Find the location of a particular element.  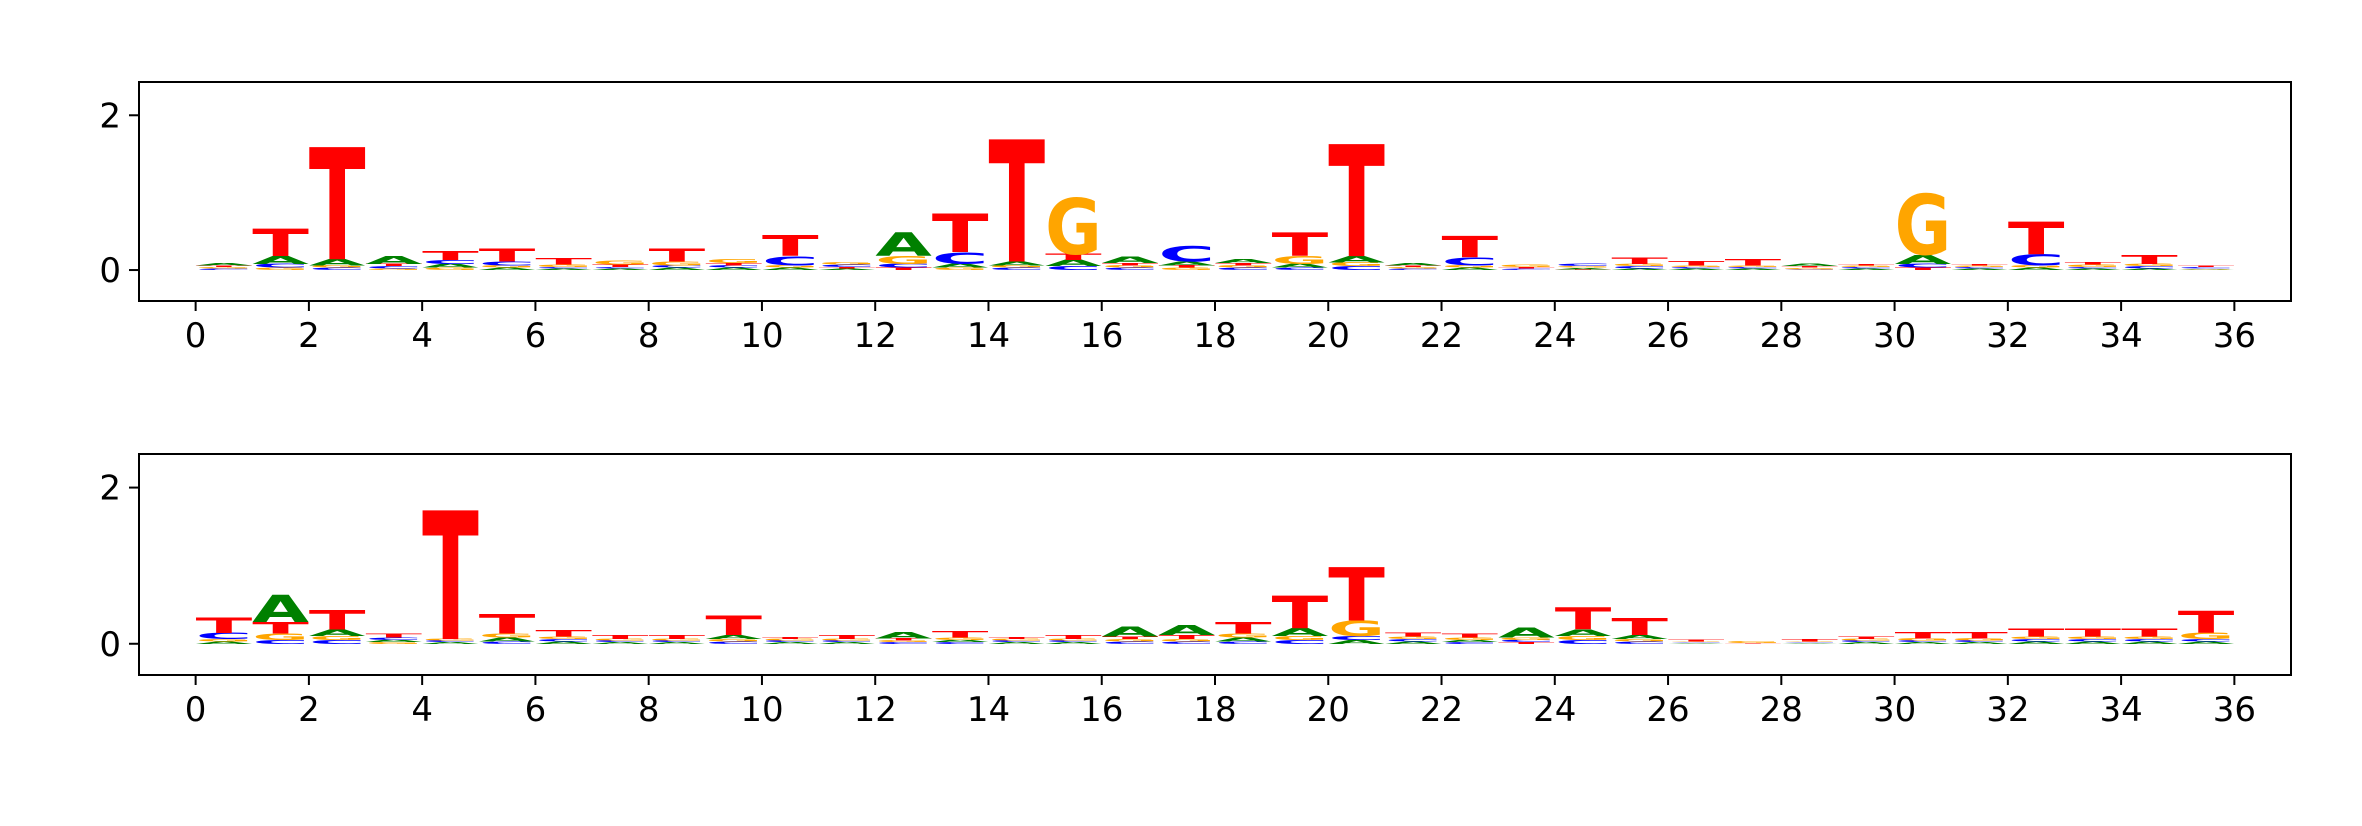

x-tick-label: 14 is located at coordinates (988, 710).